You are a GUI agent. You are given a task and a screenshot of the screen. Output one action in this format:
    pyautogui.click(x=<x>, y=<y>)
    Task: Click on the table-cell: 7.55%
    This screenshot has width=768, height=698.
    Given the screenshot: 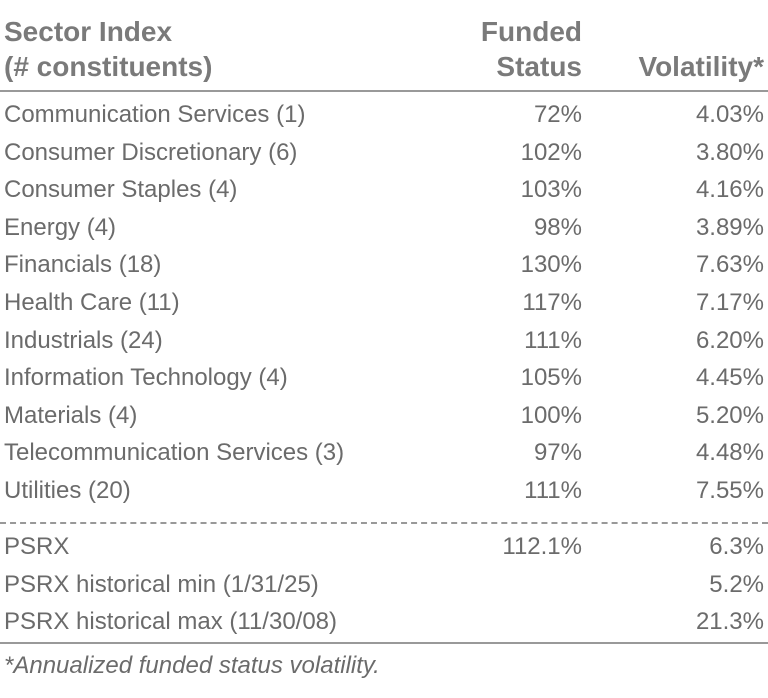 What is the action you would take?
    pyautogui.click(x=729, y=490)
    